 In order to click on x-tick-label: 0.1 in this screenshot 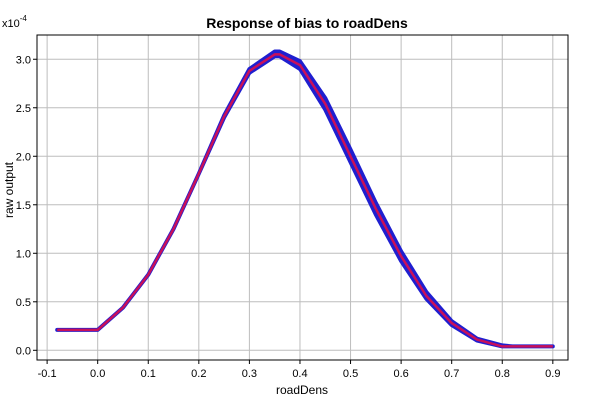, I will do `click(148, 374)`.